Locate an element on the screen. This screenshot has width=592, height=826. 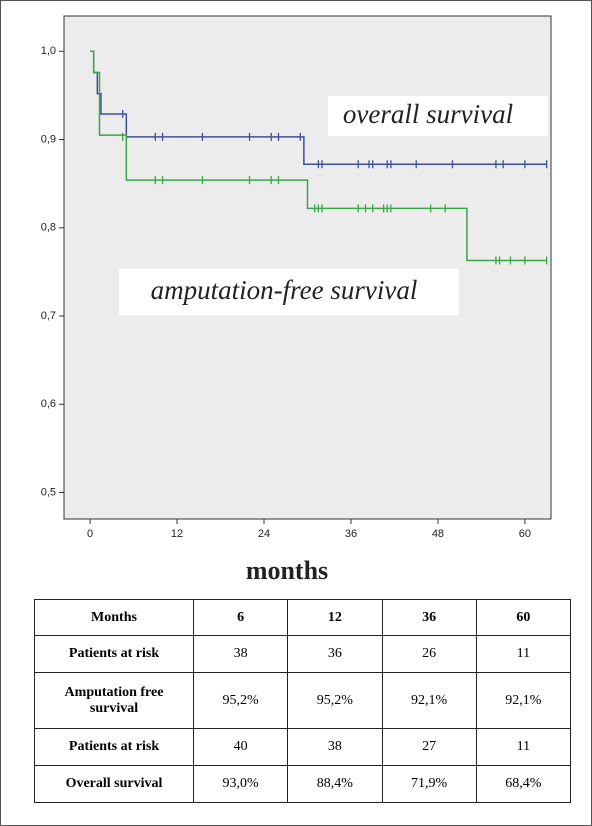
table-cell: 26 is located at coordinates (429, 654).